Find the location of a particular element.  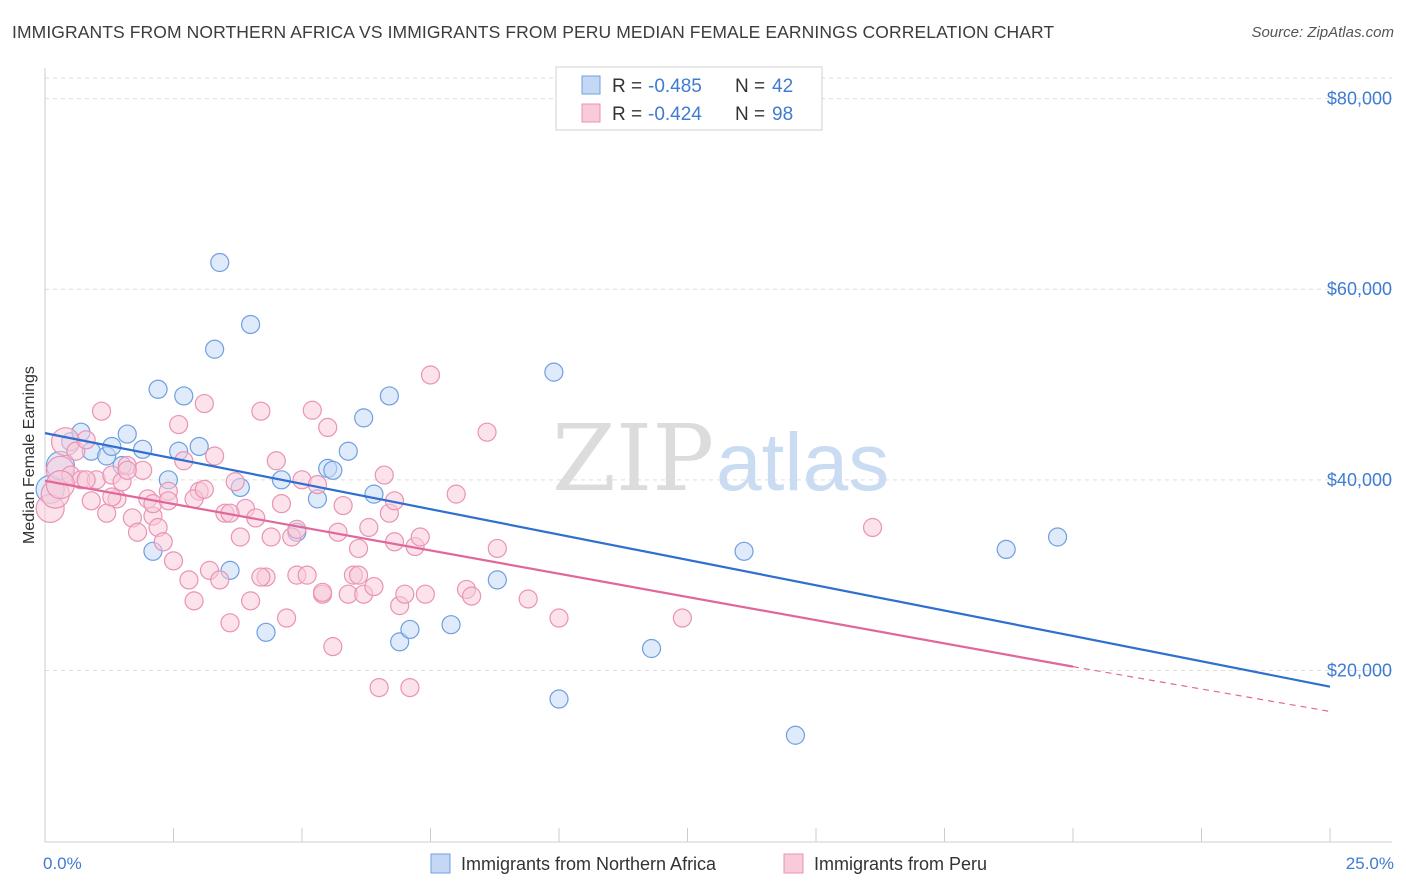

watermark-zip: ZIP is located at coordinates (633, 458).